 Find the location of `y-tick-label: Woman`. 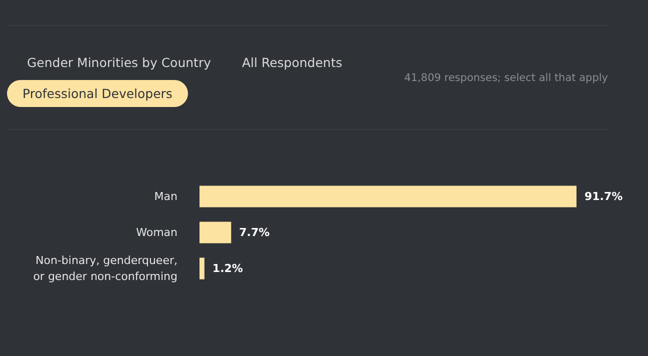

y-tick-label: Woman is located at coordinates (157, 232).